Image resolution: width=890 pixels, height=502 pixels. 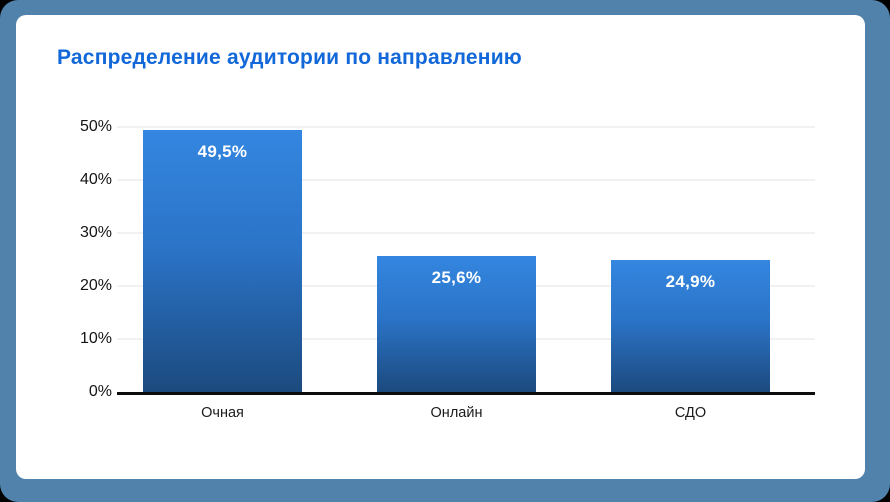 I want to click on y-tick-label: 20%, so click(x=95, y=285).